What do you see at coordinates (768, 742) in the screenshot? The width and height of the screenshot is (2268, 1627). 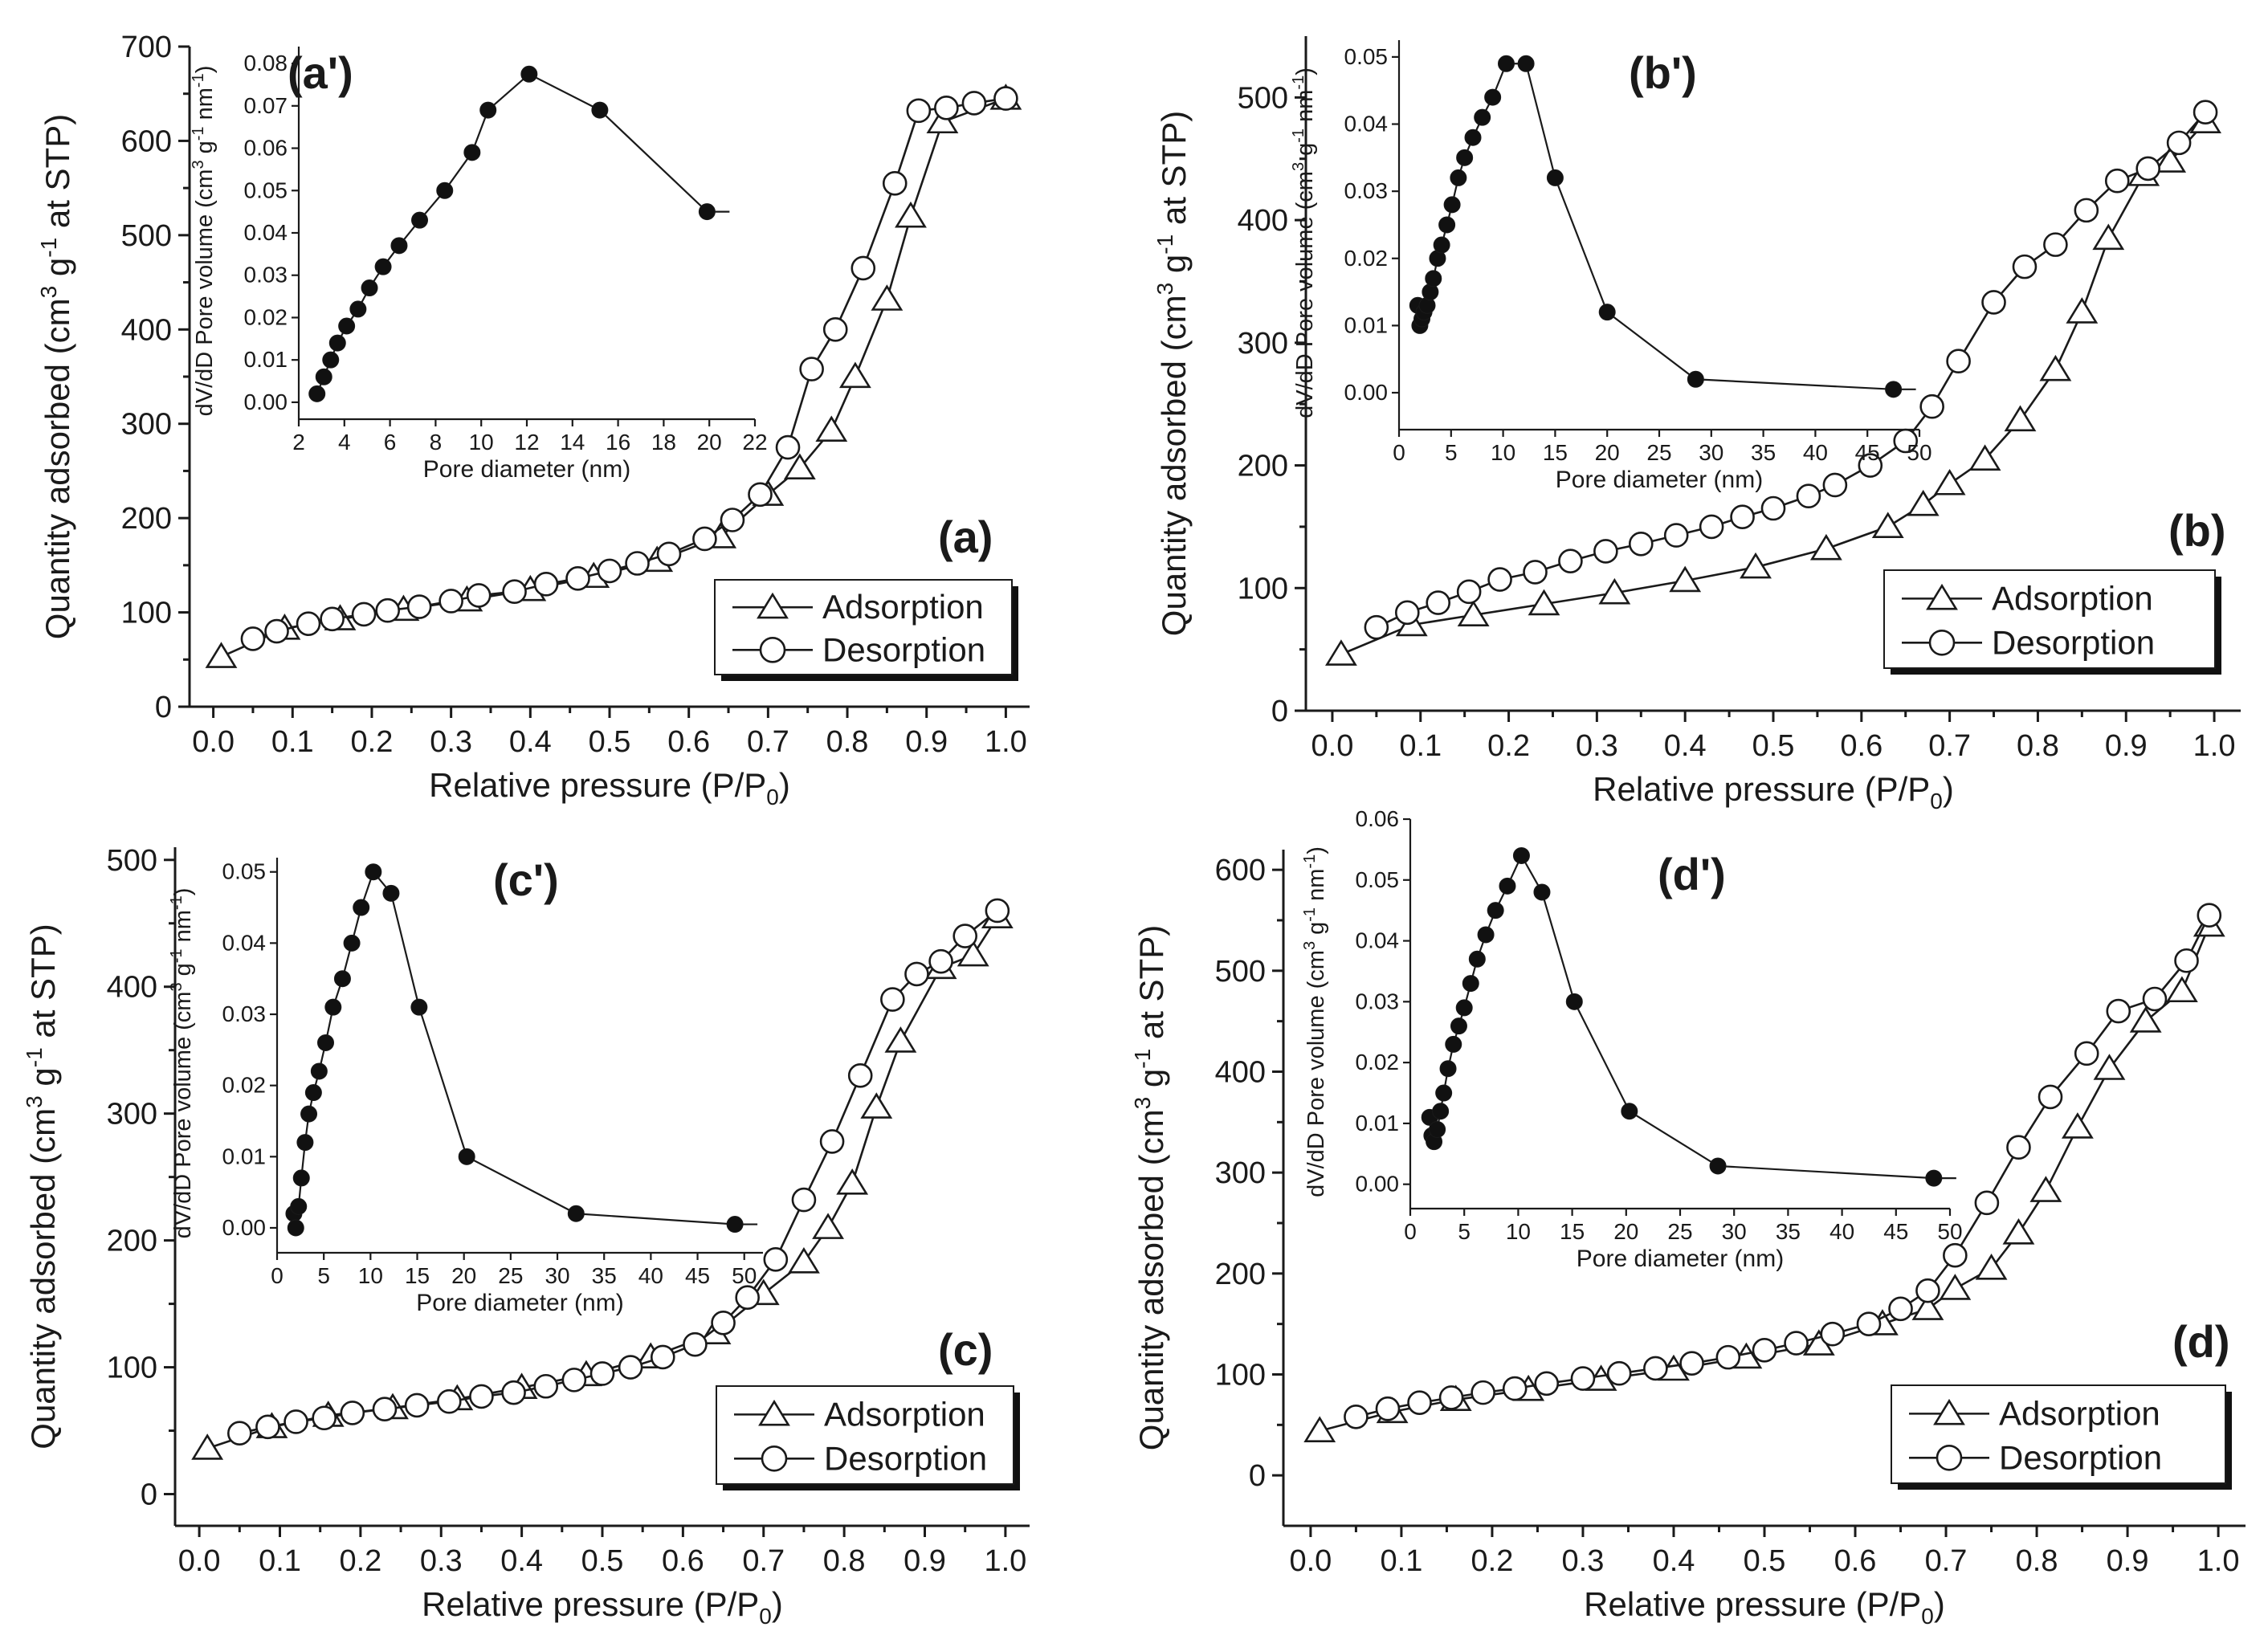 I see `x-tick-label: 0.7` at bounding box center [768, 742].